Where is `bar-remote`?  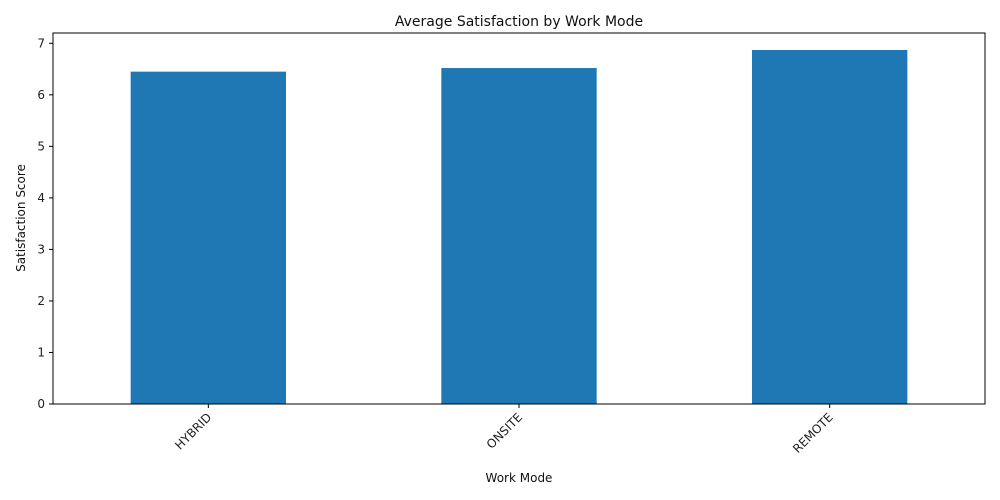
bar-remote is located at coordinates (830, 227).